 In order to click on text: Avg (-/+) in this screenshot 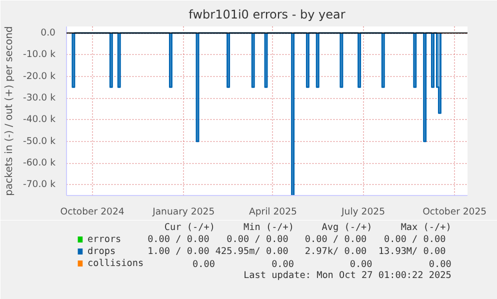, I will do `click(347, 227)`.